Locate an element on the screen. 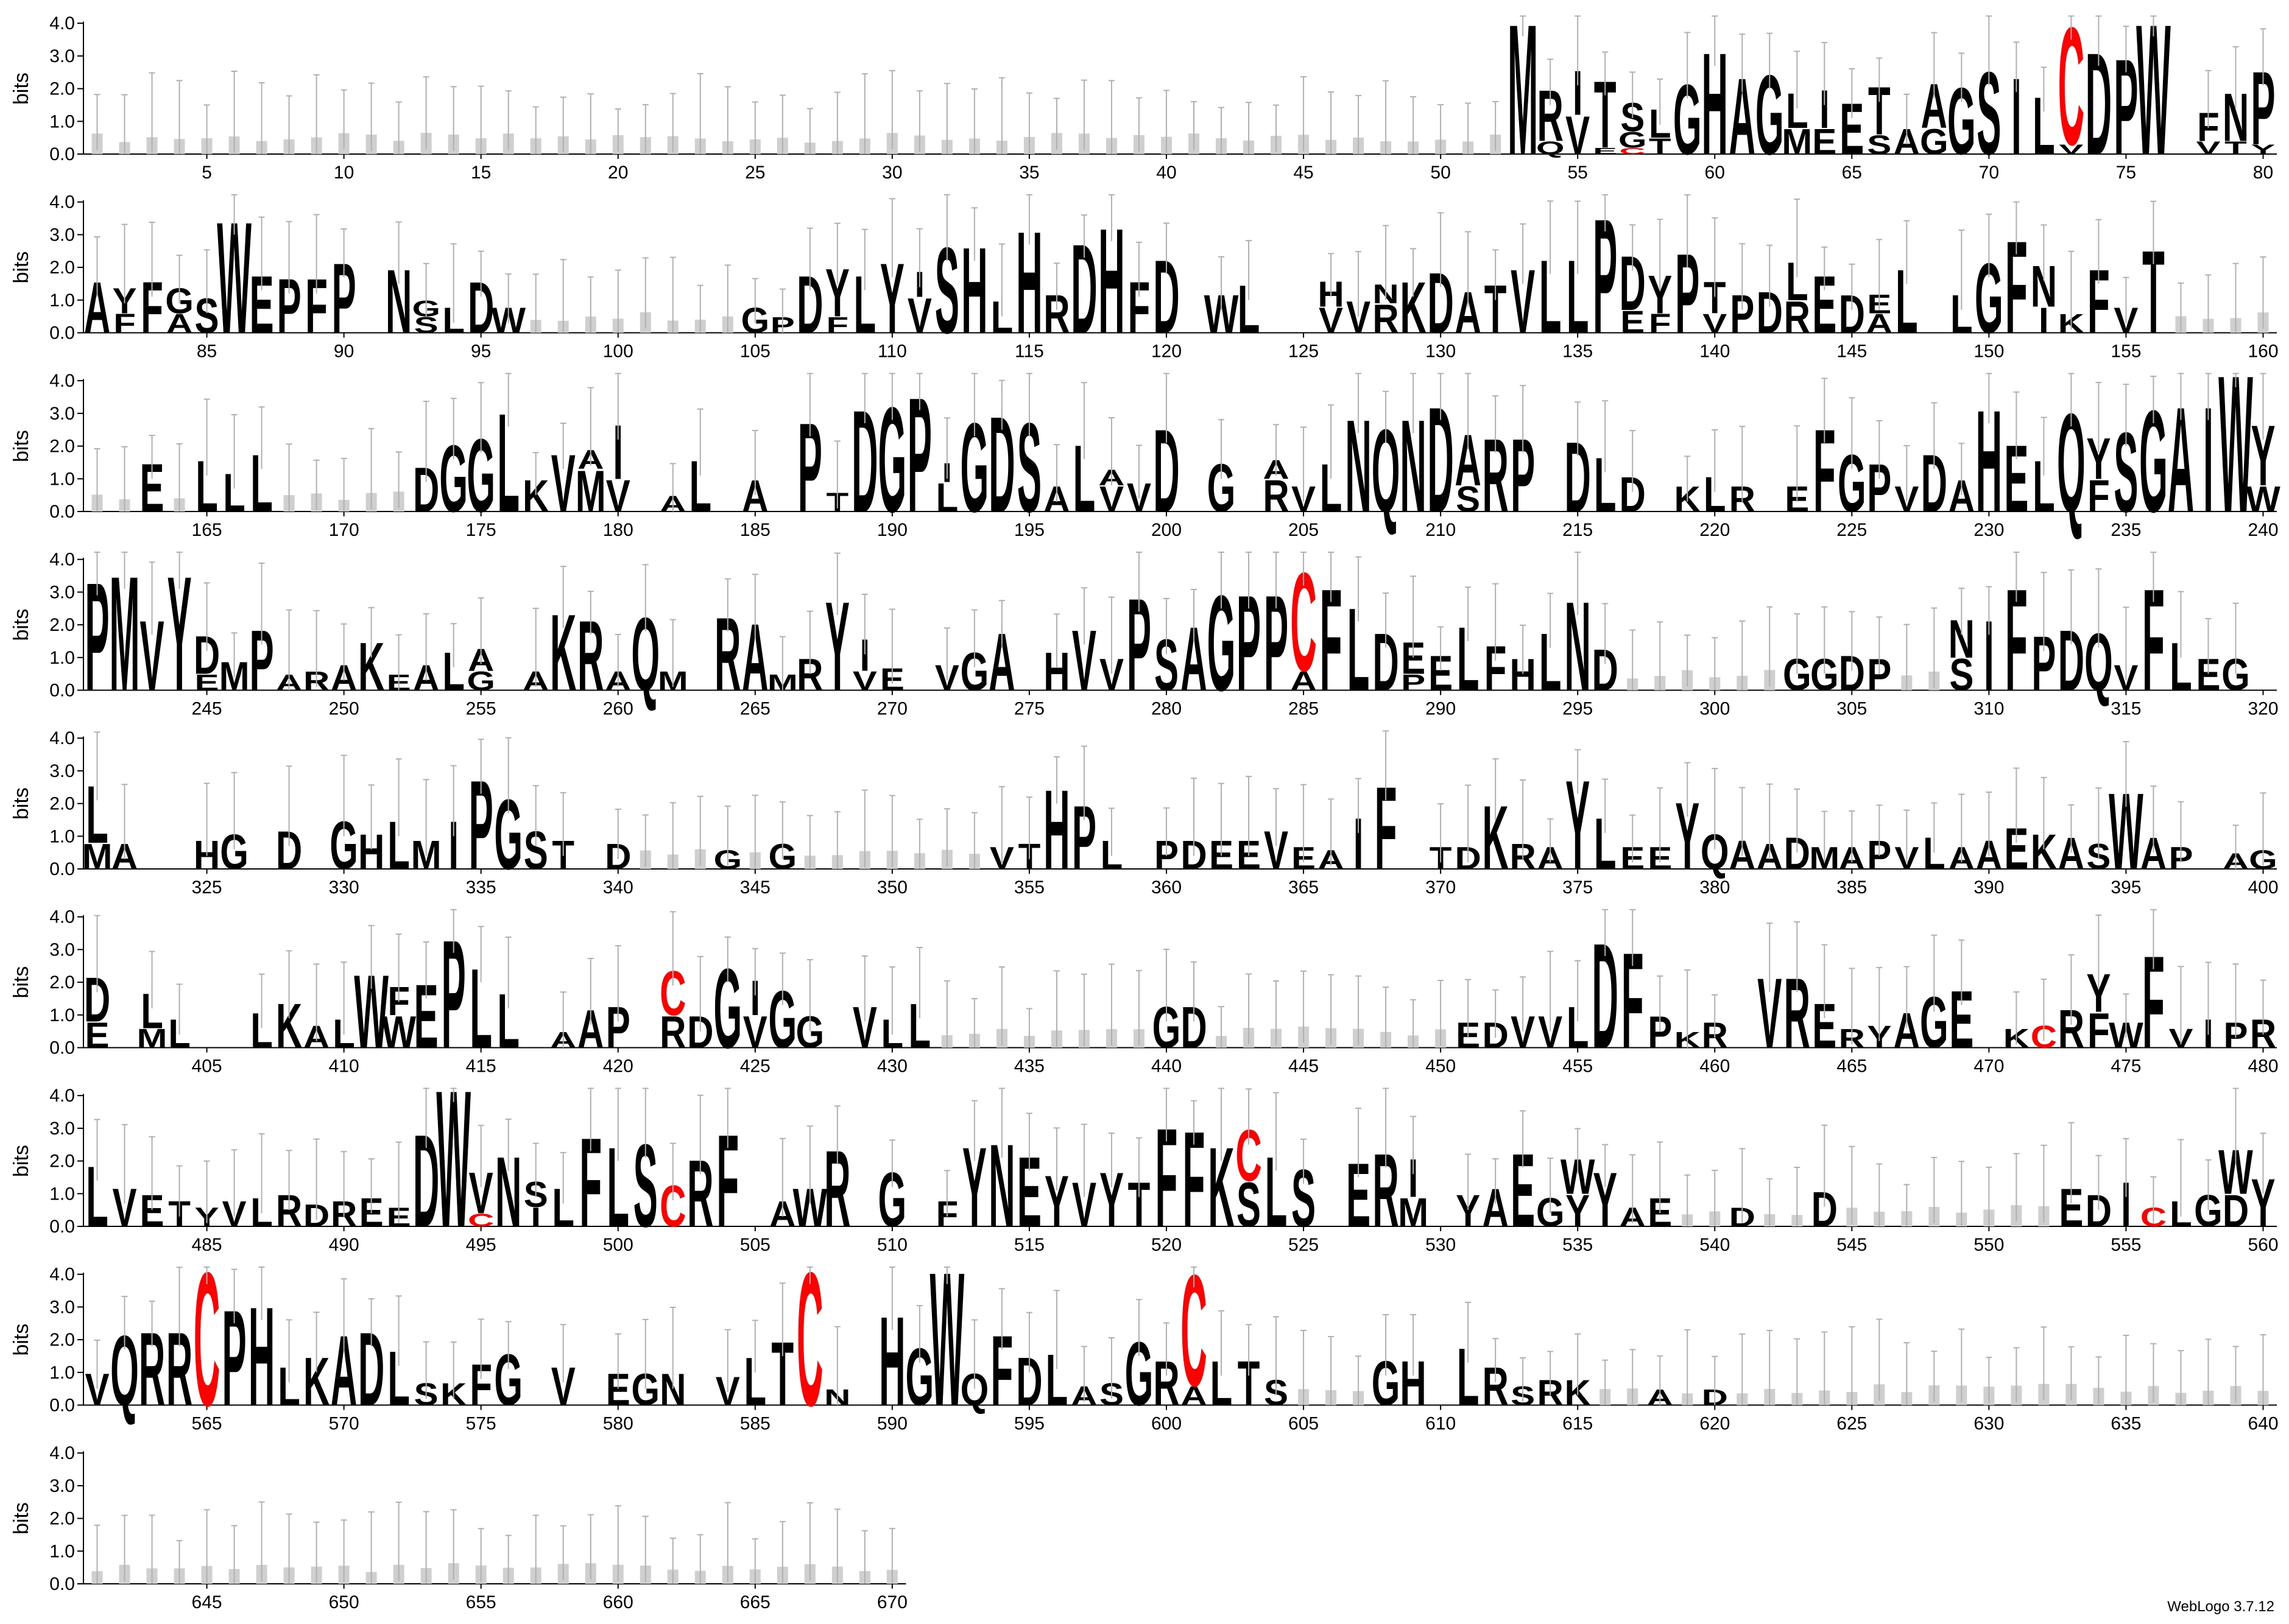 This screenshot has width=2289, height=1624. x-tick-label: 405 is located at coordinates (207, 1066).